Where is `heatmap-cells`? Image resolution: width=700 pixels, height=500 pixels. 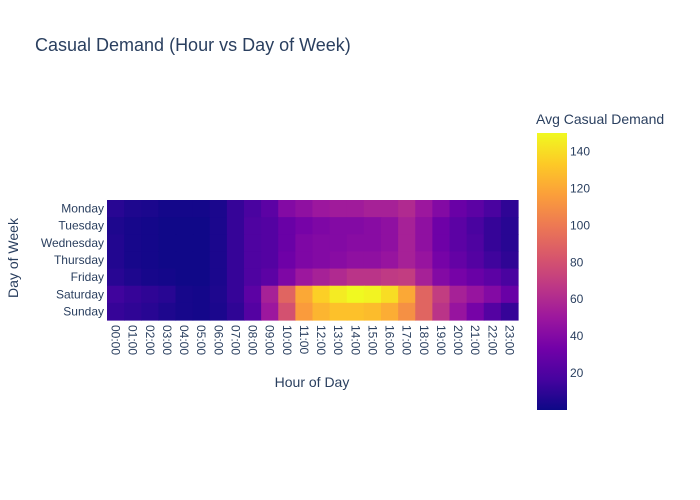
heatmap-cells is located at coordinates (313, 260).